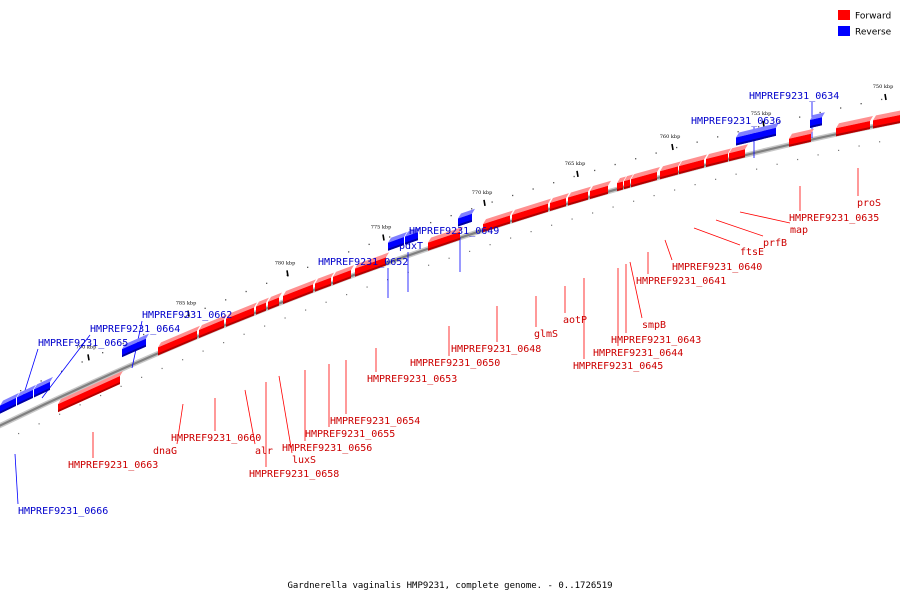 The width and height of the screenshot is (900, 600). What do you see at coordinates (350, 434) in the screenshot?
I see `gene-label: HMPREF9231_0655` at bounding box center [350, 434].